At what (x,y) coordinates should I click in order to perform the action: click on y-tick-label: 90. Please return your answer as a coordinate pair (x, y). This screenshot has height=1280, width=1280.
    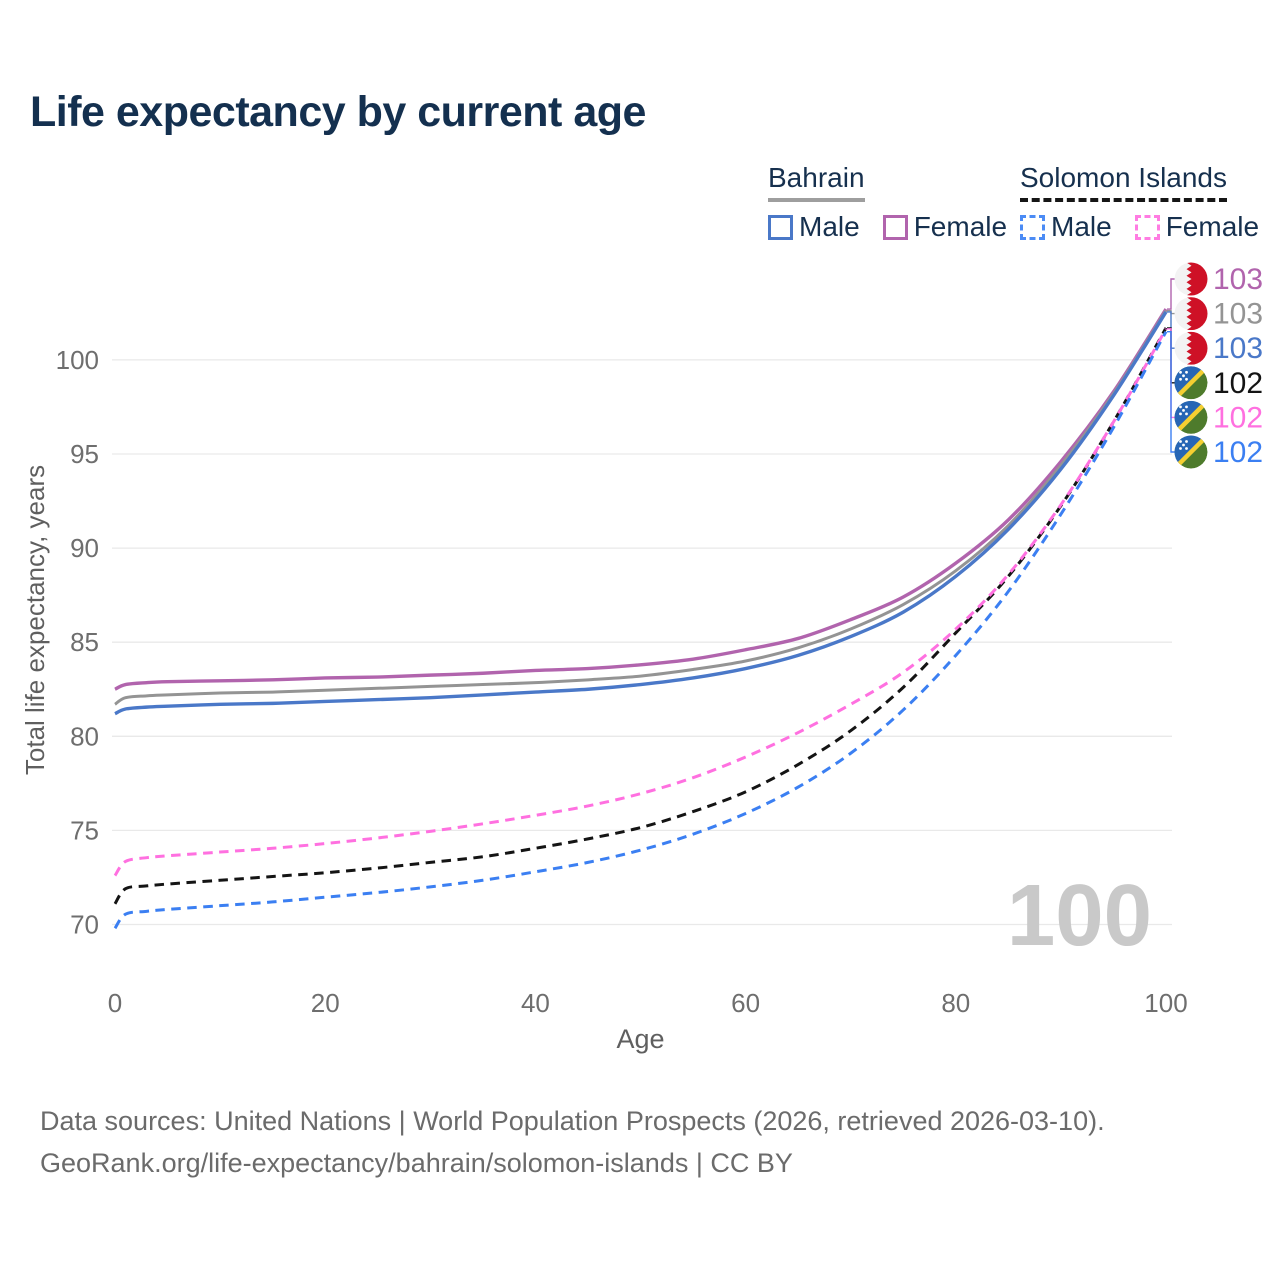
    Looking at the image, I should click on (84, 548).